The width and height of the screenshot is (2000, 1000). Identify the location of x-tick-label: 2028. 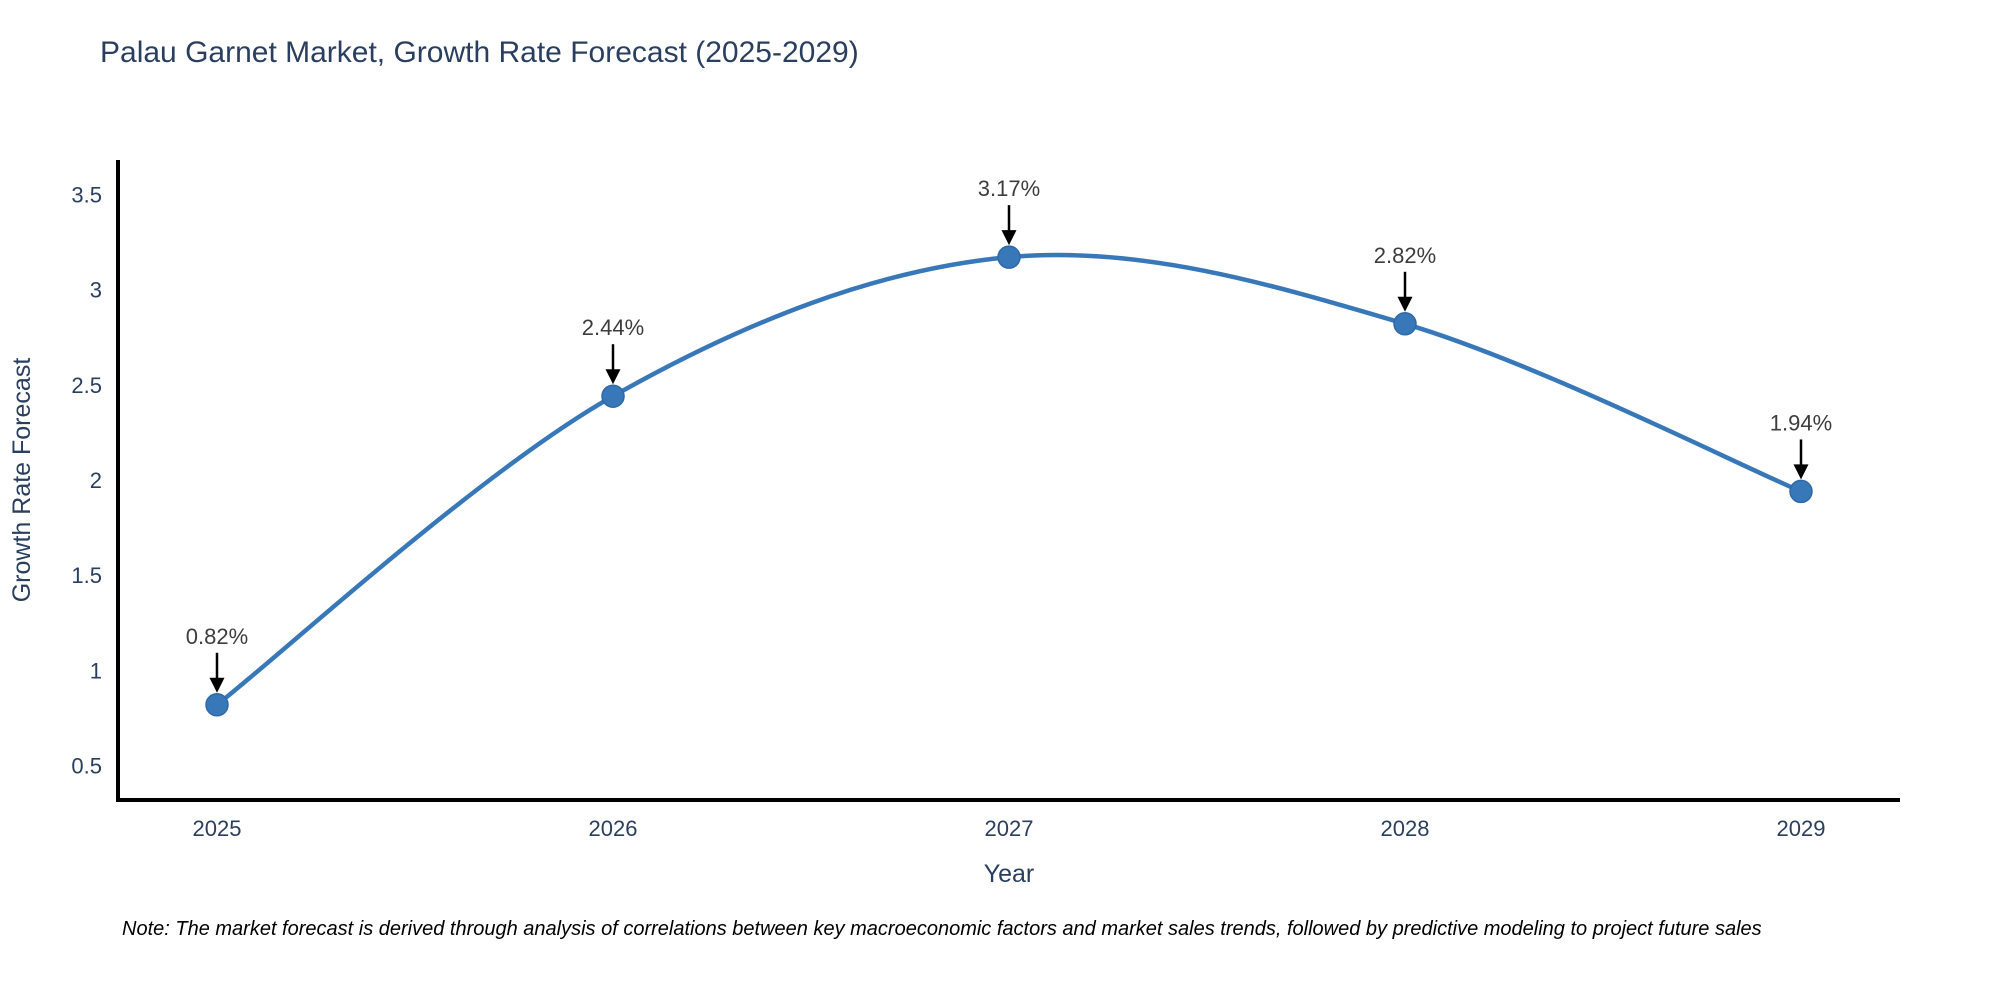
(1405, 828).